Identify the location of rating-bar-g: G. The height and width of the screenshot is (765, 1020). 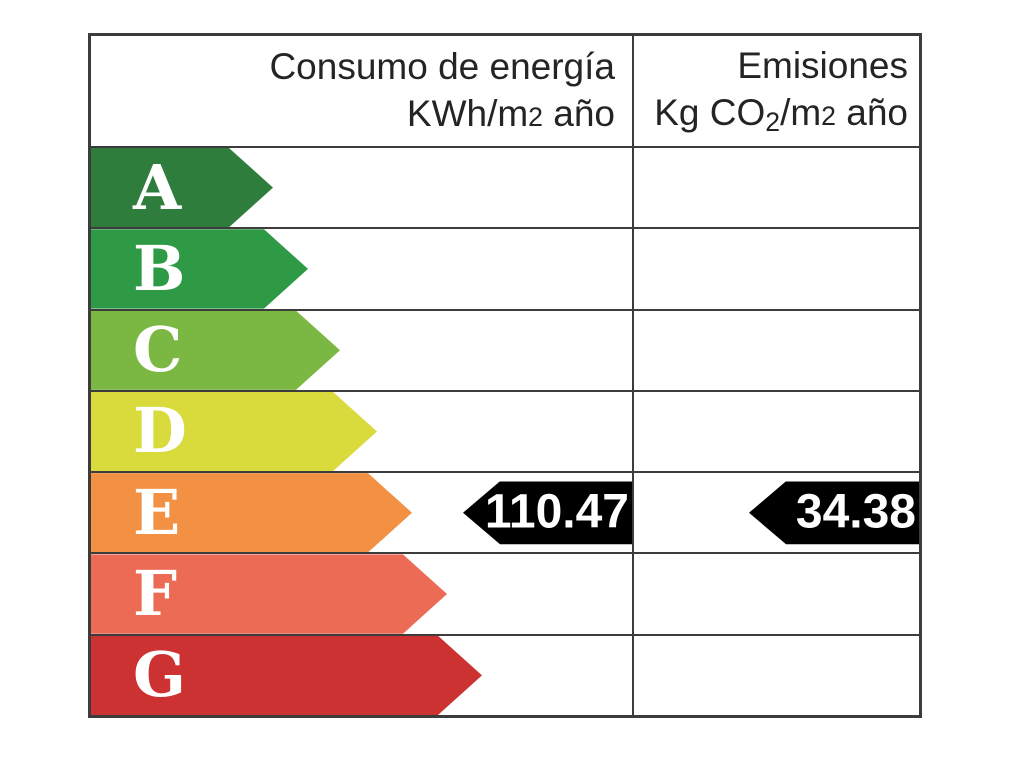
(286, 675).